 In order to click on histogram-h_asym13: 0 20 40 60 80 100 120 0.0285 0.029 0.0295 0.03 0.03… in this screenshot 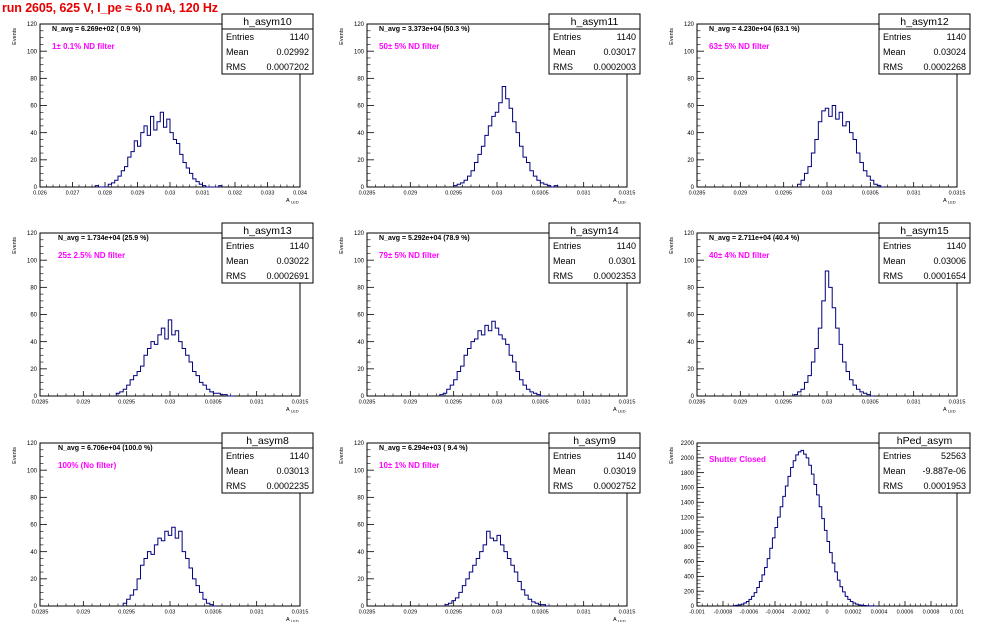, I will do `click(163, 318)`.